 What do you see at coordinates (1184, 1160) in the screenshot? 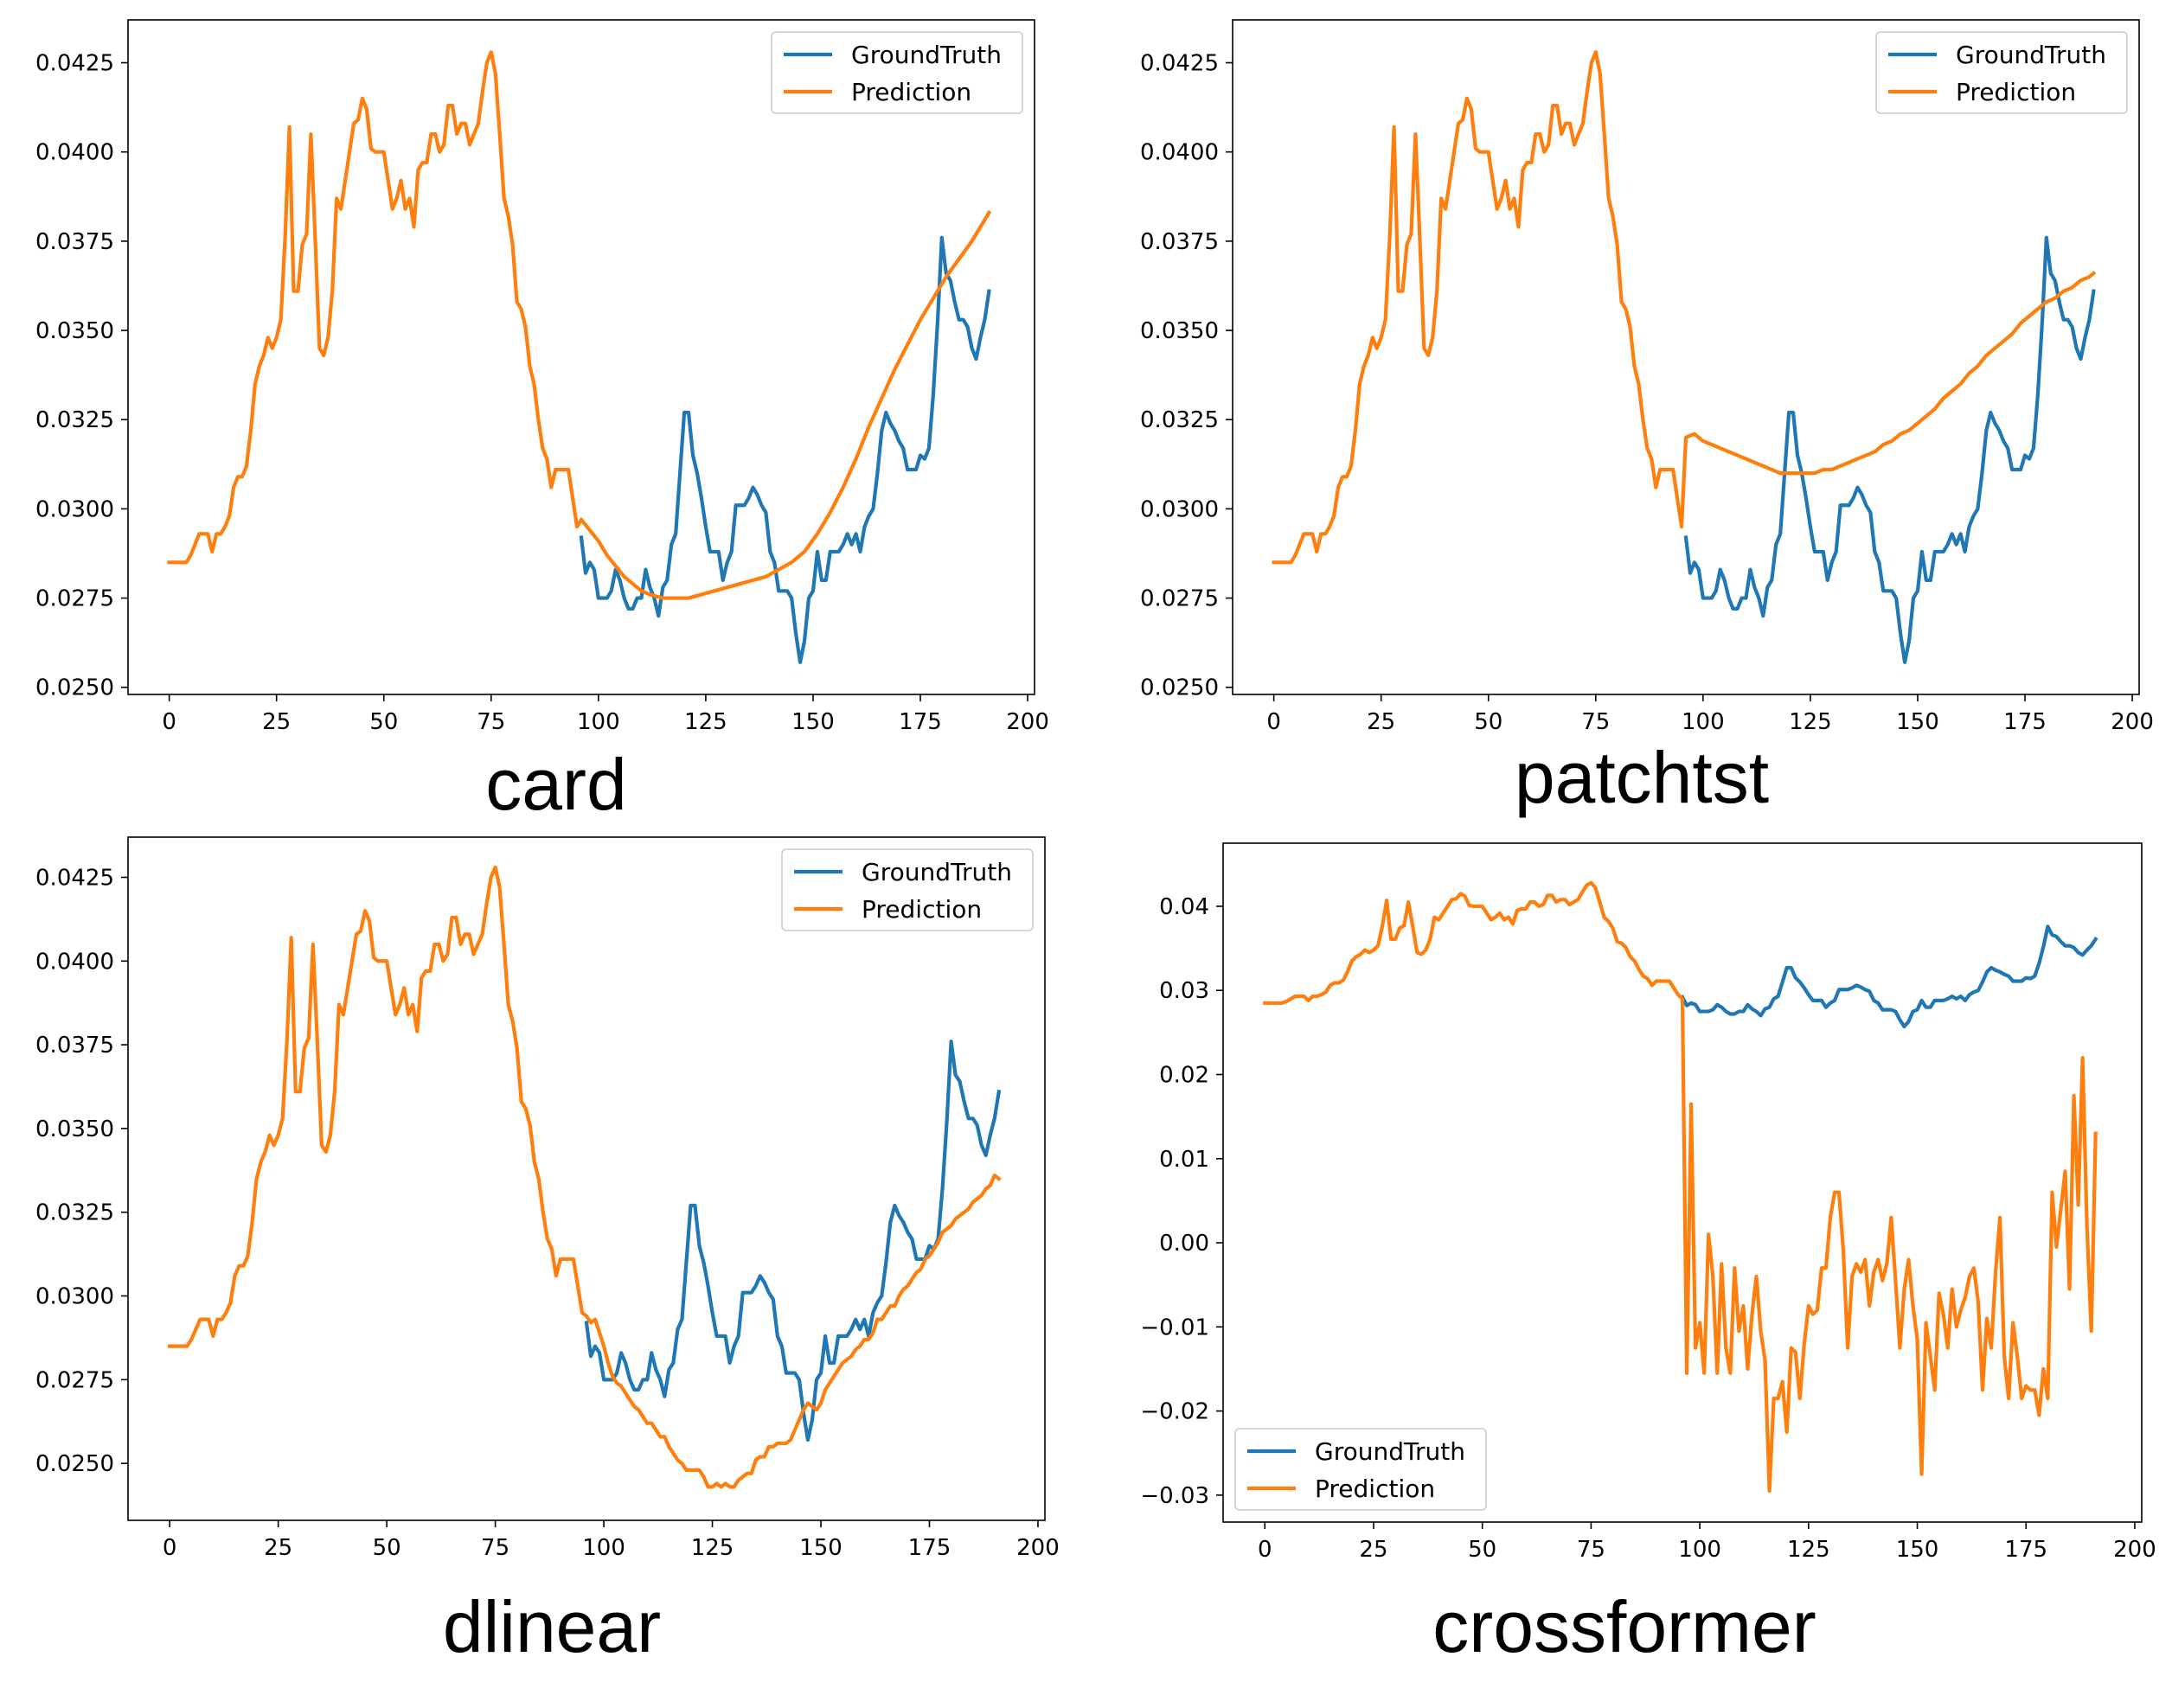
I see `y-tick-label: 0.01` at bounding box center [1184, 1160].